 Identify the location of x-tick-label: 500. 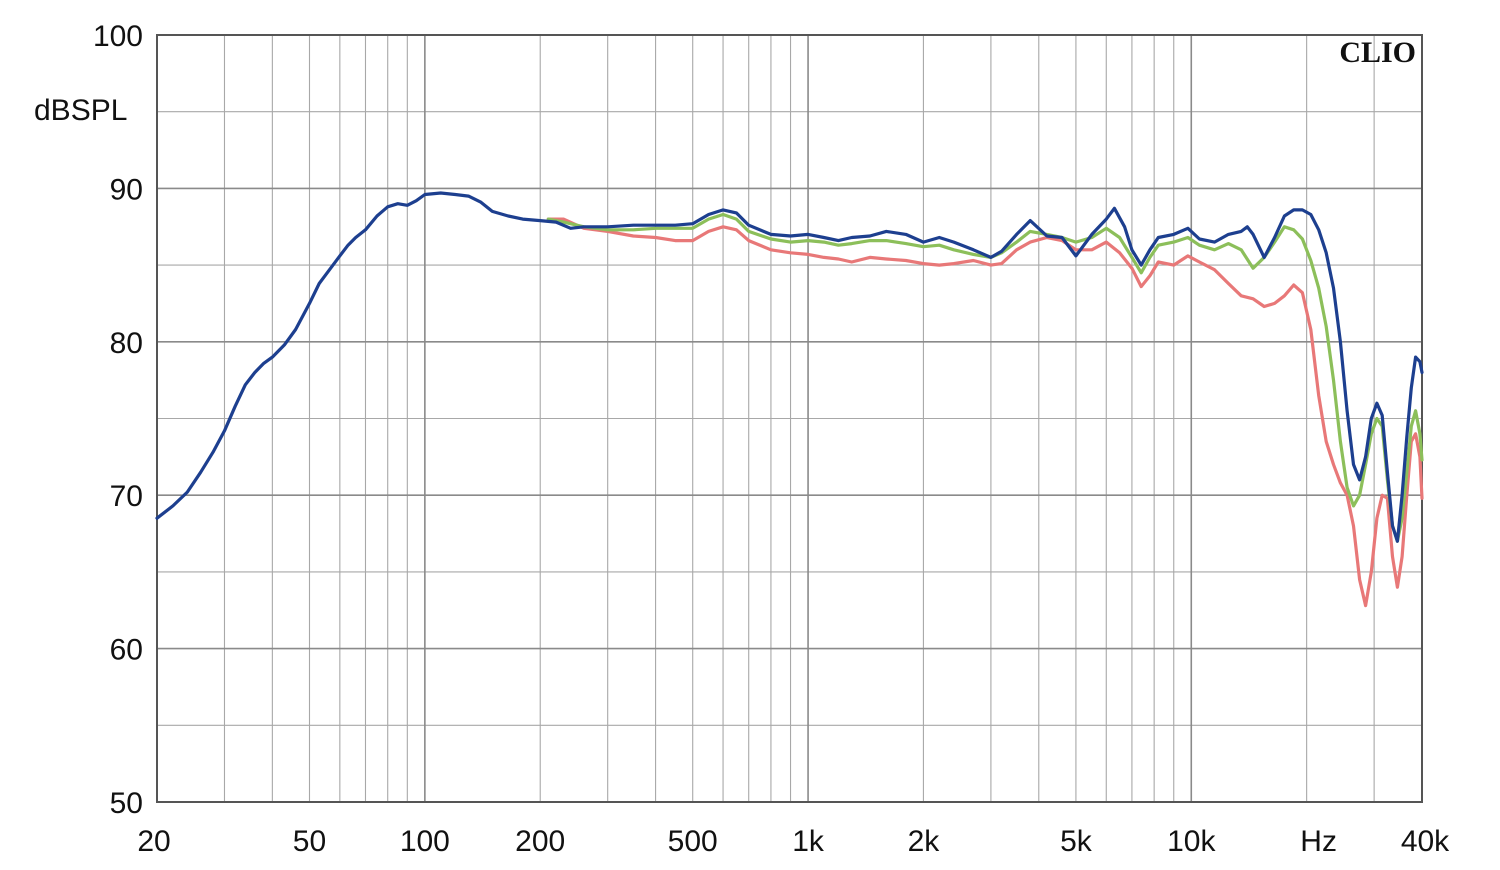
(693, 841).